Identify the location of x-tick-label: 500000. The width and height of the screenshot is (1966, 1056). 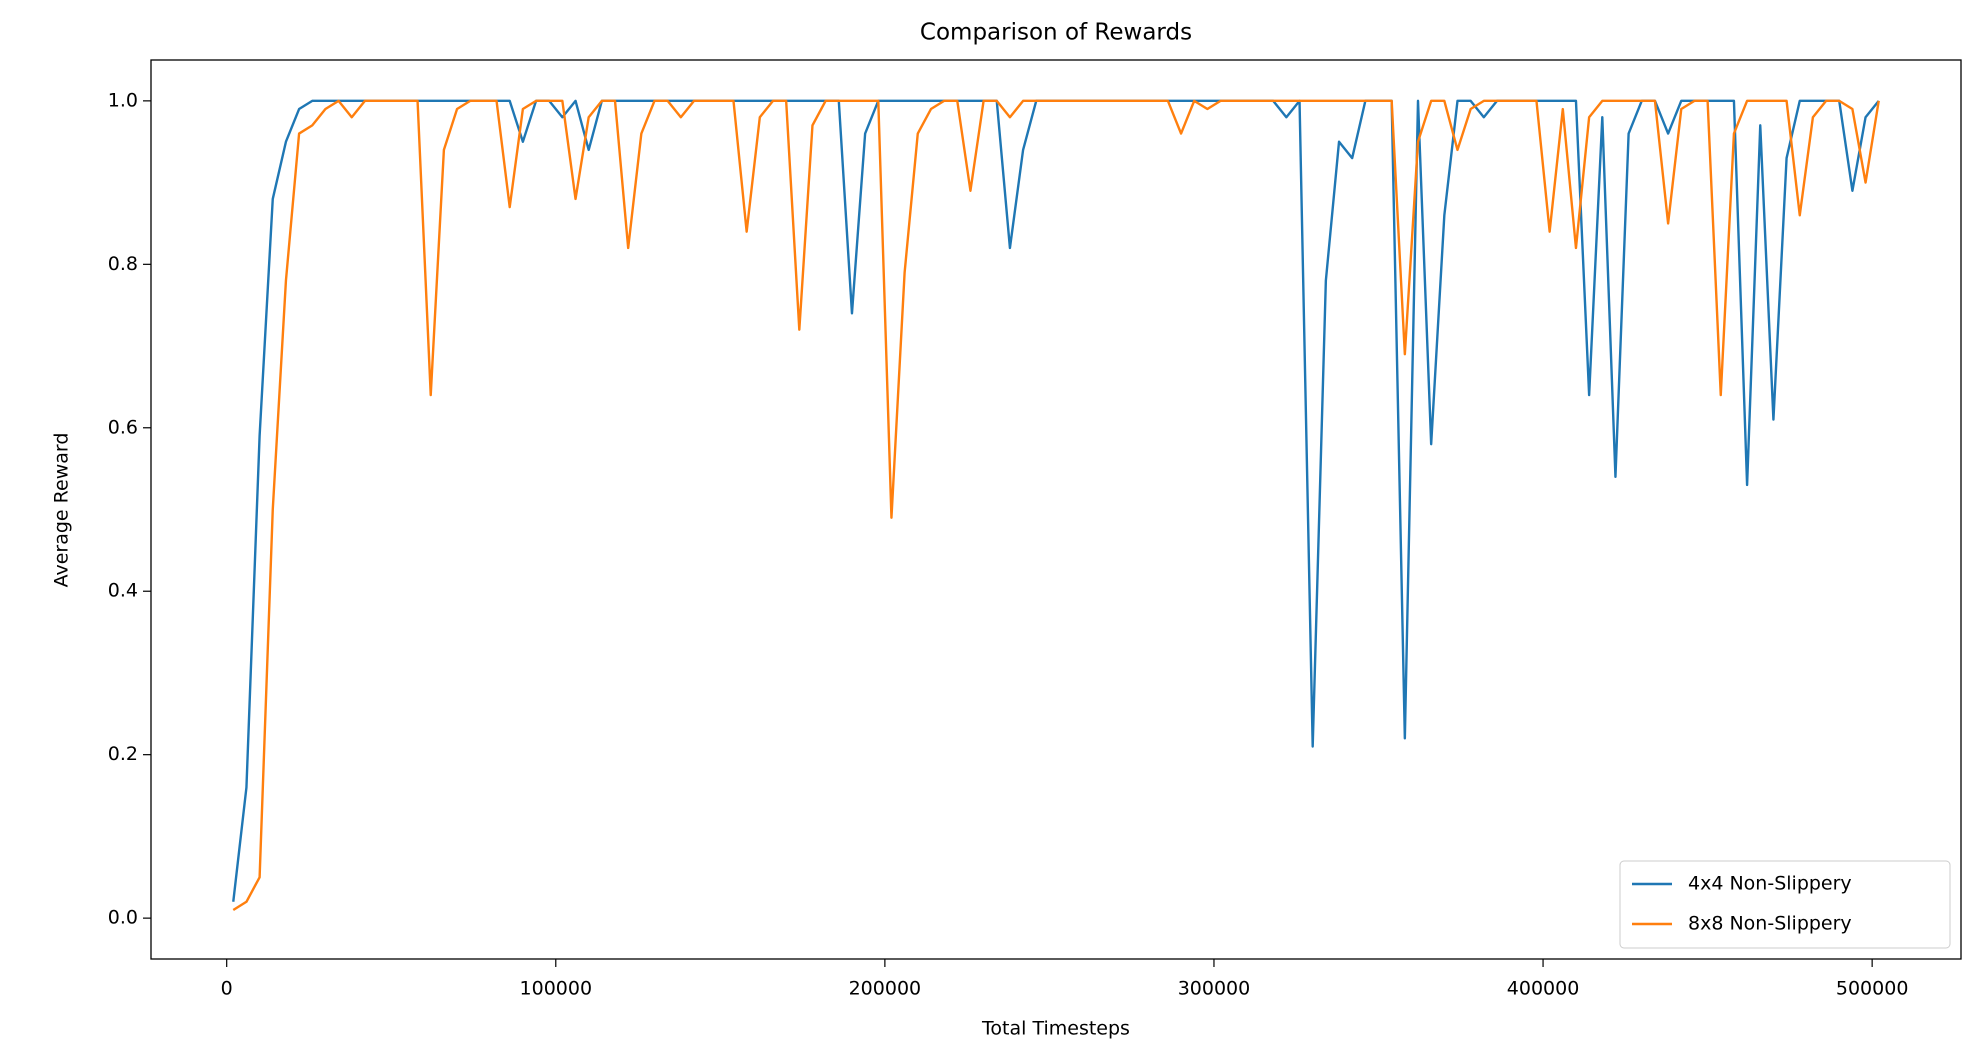
(1872, 989).